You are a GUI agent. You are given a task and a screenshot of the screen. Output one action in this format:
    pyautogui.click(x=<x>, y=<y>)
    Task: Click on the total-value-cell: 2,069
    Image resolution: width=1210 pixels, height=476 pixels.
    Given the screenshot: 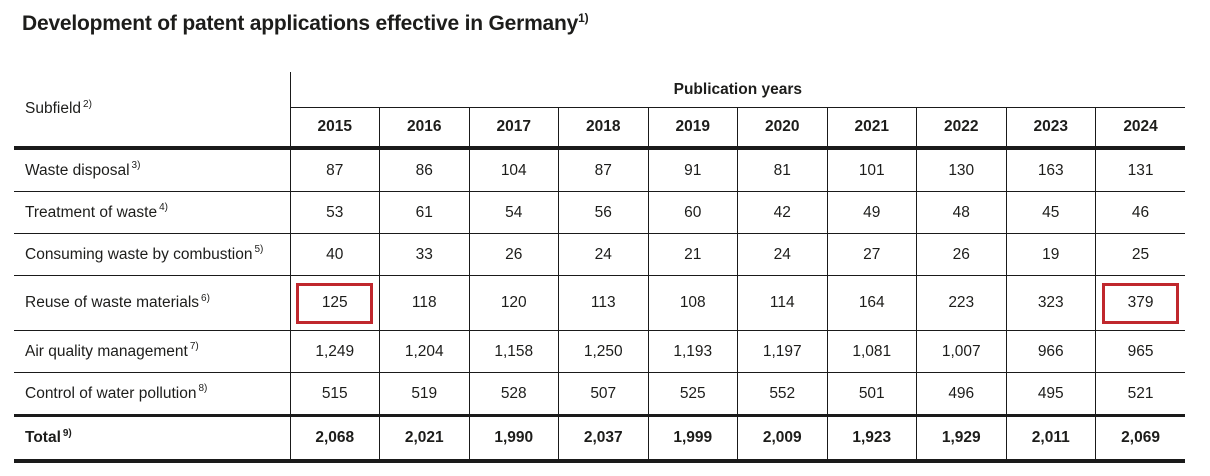 What is the action you would take?
    pyautogui.click(x=1140, y=439)
    